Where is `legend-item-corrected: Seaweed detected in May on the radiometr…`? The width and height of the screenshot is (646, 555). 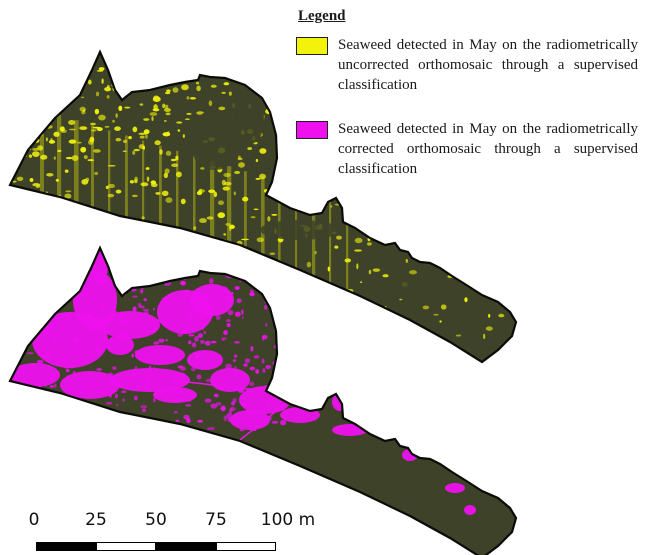
legend-item-corrected: Seaweed detected in May on the radiometr… is located at coordinates (469, 149).